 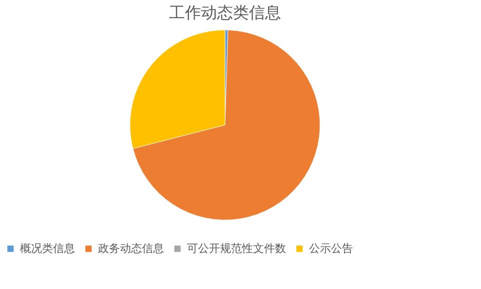 What do you see at coordinates (236, 248) in the screenshot?
I see `legend-label: 可公开规范性文件数` at bounding box center [236, 248].